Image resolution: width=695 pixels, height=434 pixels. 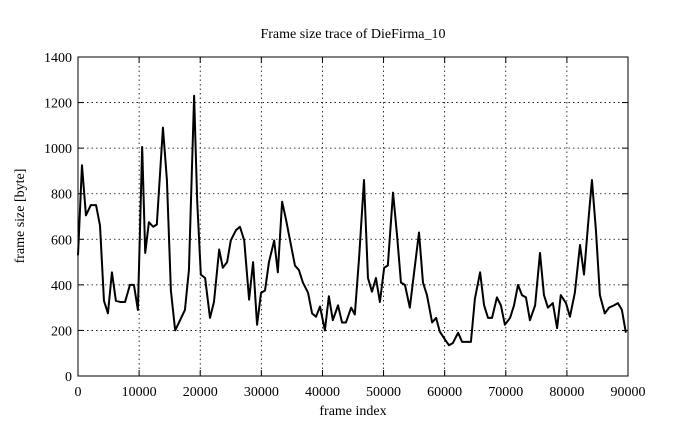 What do you see at coordinates (261, 392) in the screenshot?
I see `x-tick-label: 30000` at bounding box center [261, 392].